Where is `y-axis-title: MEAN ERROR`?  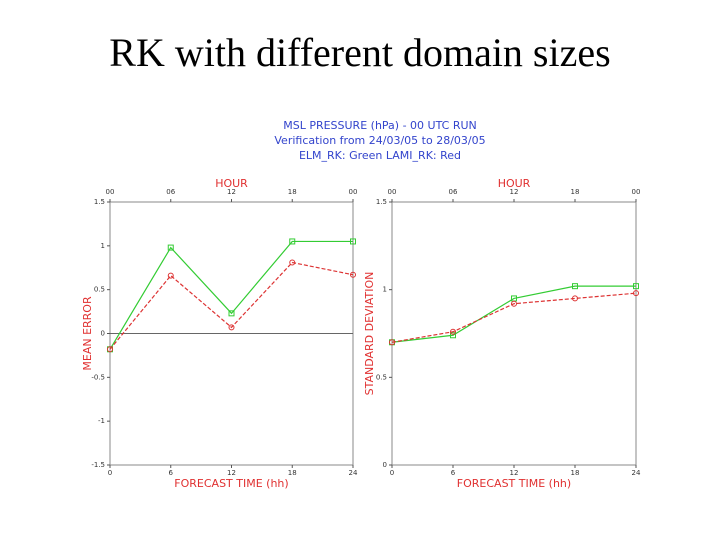
y-axis-title: MEAN ERROR is located at coordinates (87, 333).